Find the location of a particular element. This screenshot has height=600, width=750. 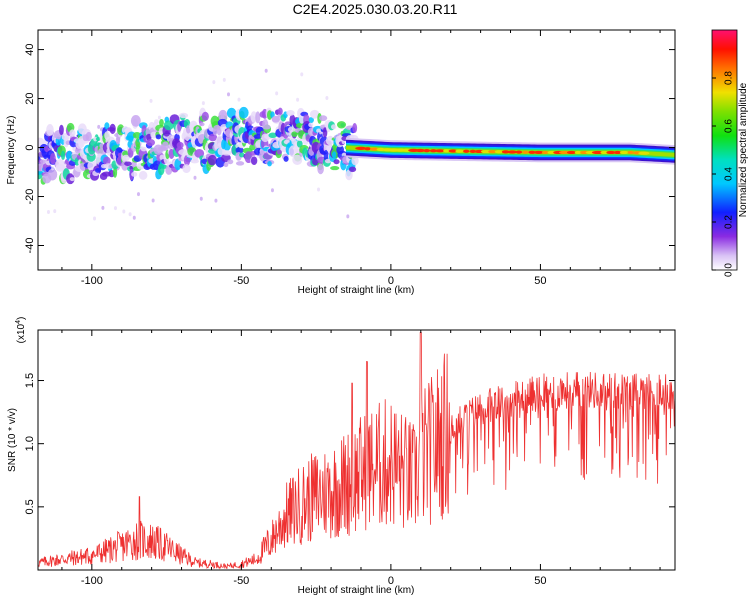

spectrogram-ytick-label: 20 is located at coordinates (30, 98).